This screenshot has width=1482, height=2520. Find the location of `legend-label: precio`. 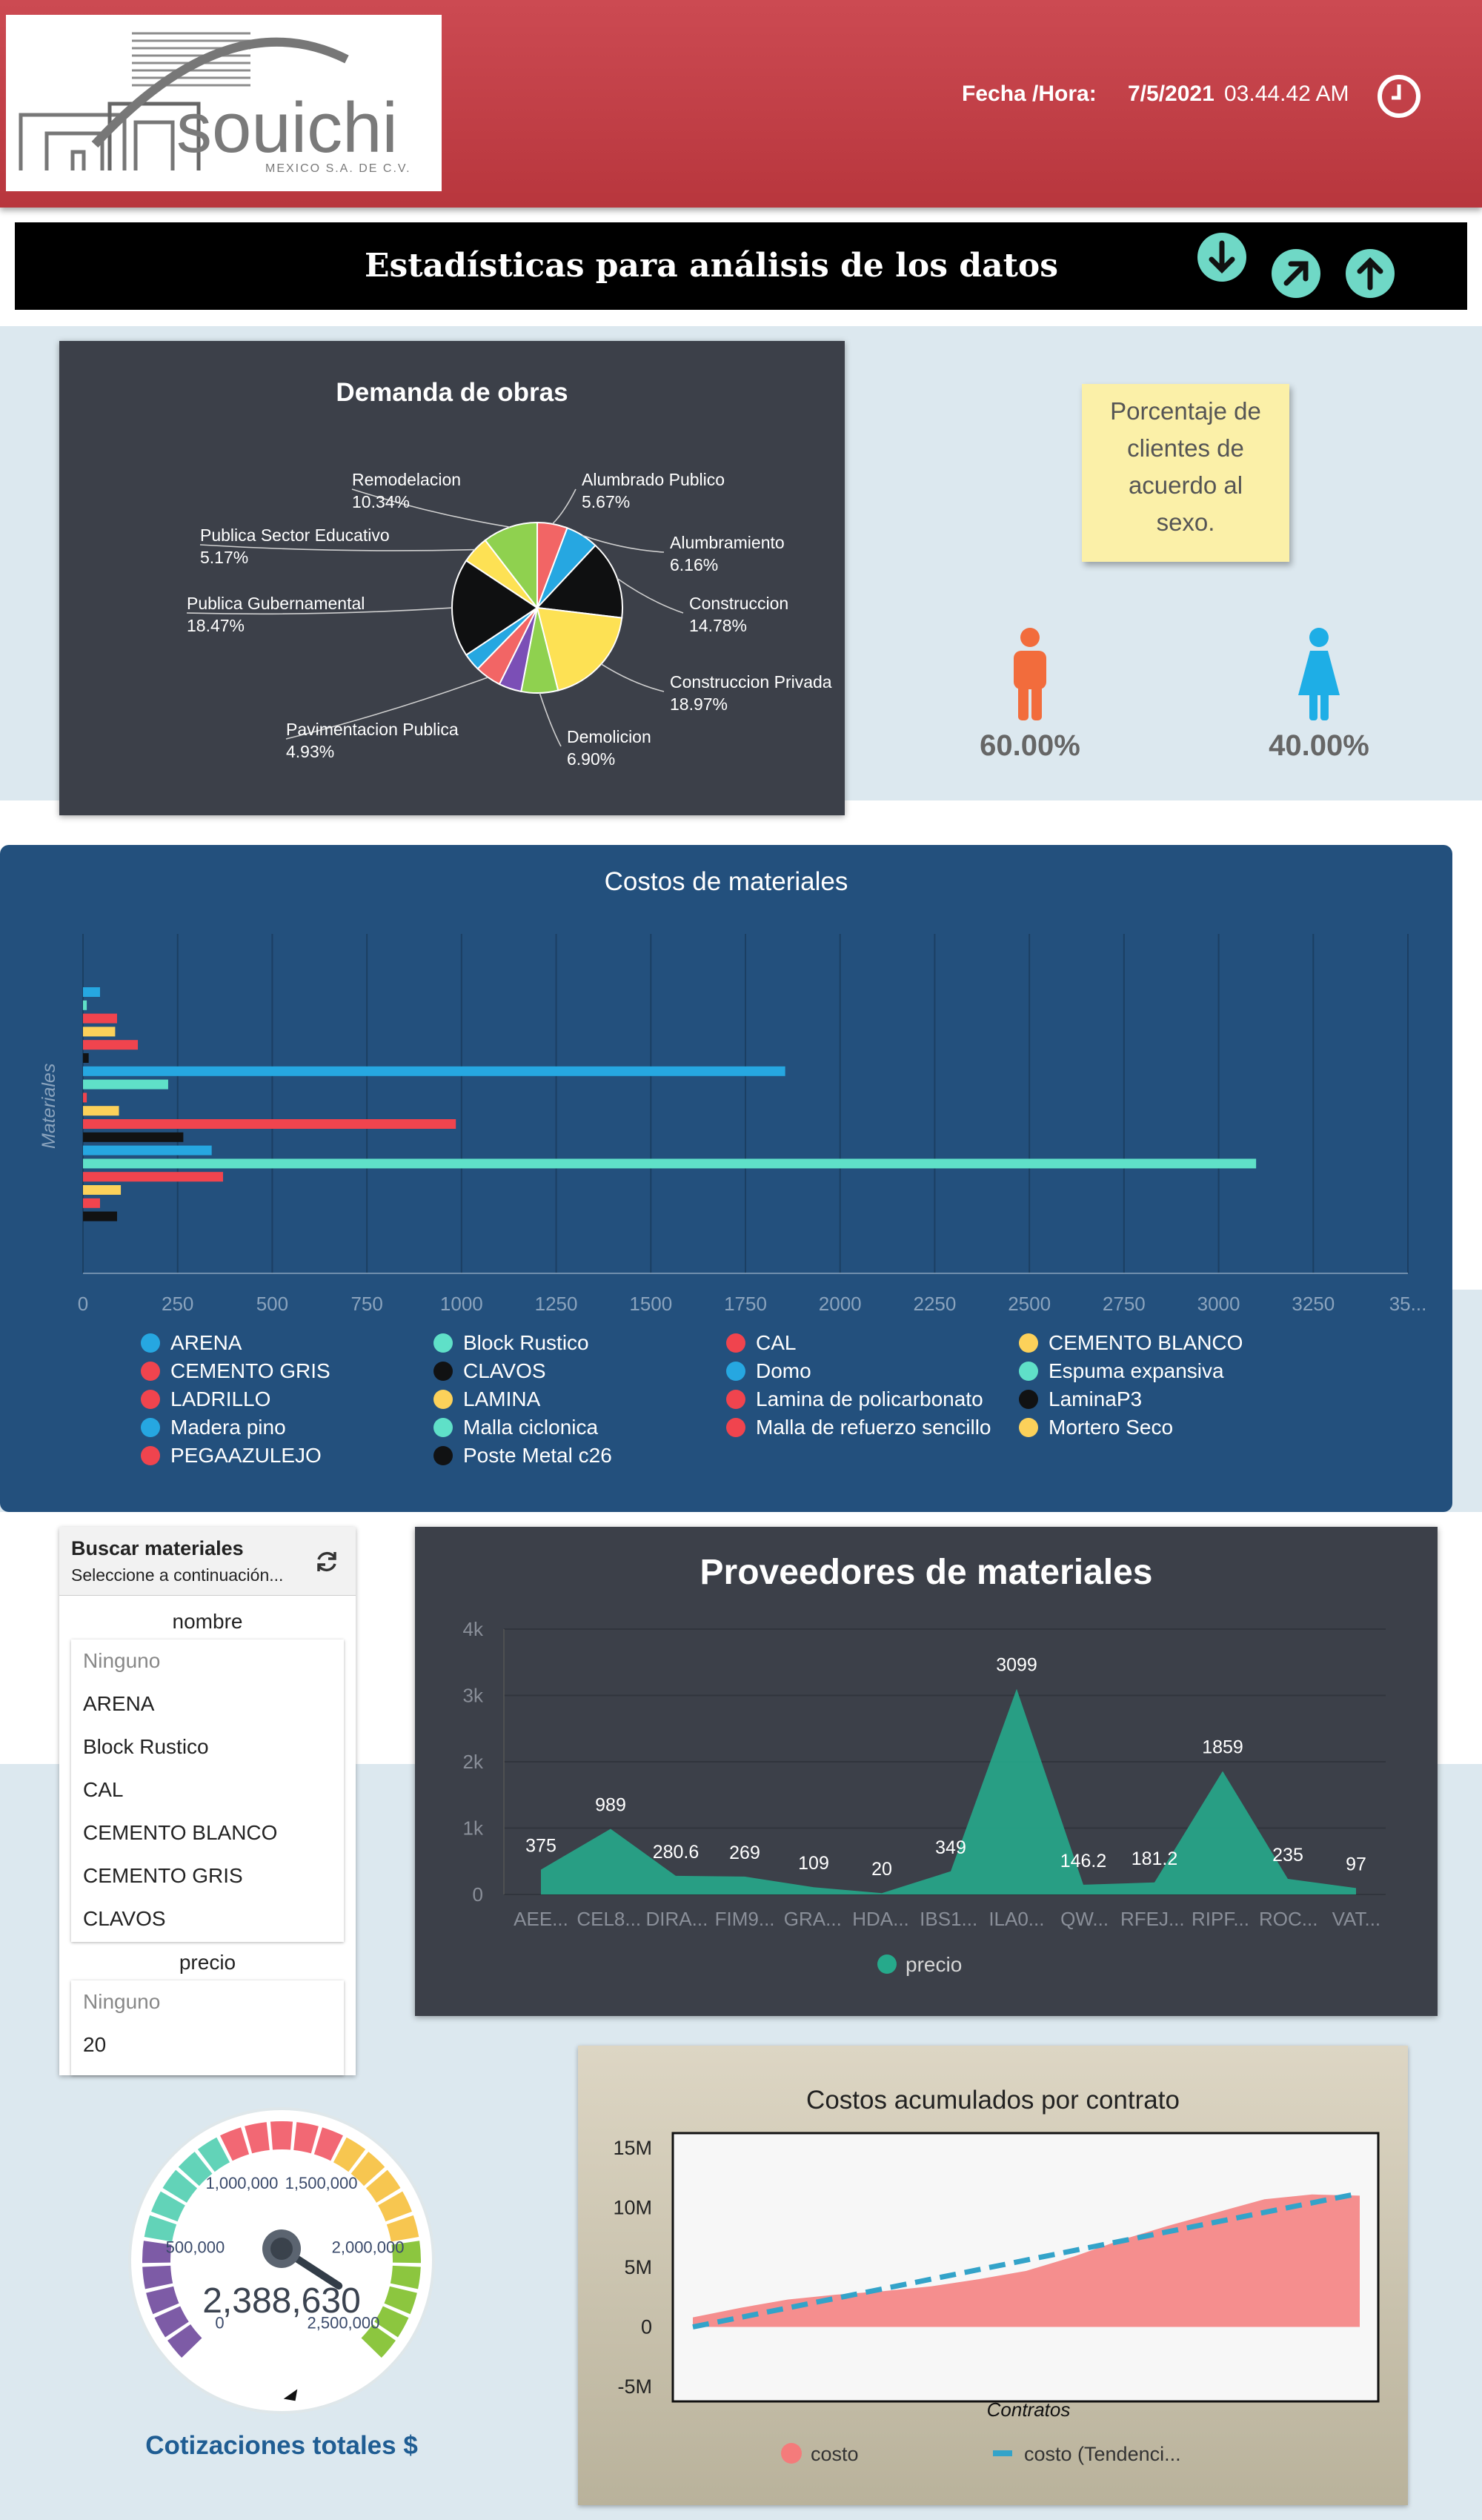

legend-label: precio is located at coordinates (934, 1965).